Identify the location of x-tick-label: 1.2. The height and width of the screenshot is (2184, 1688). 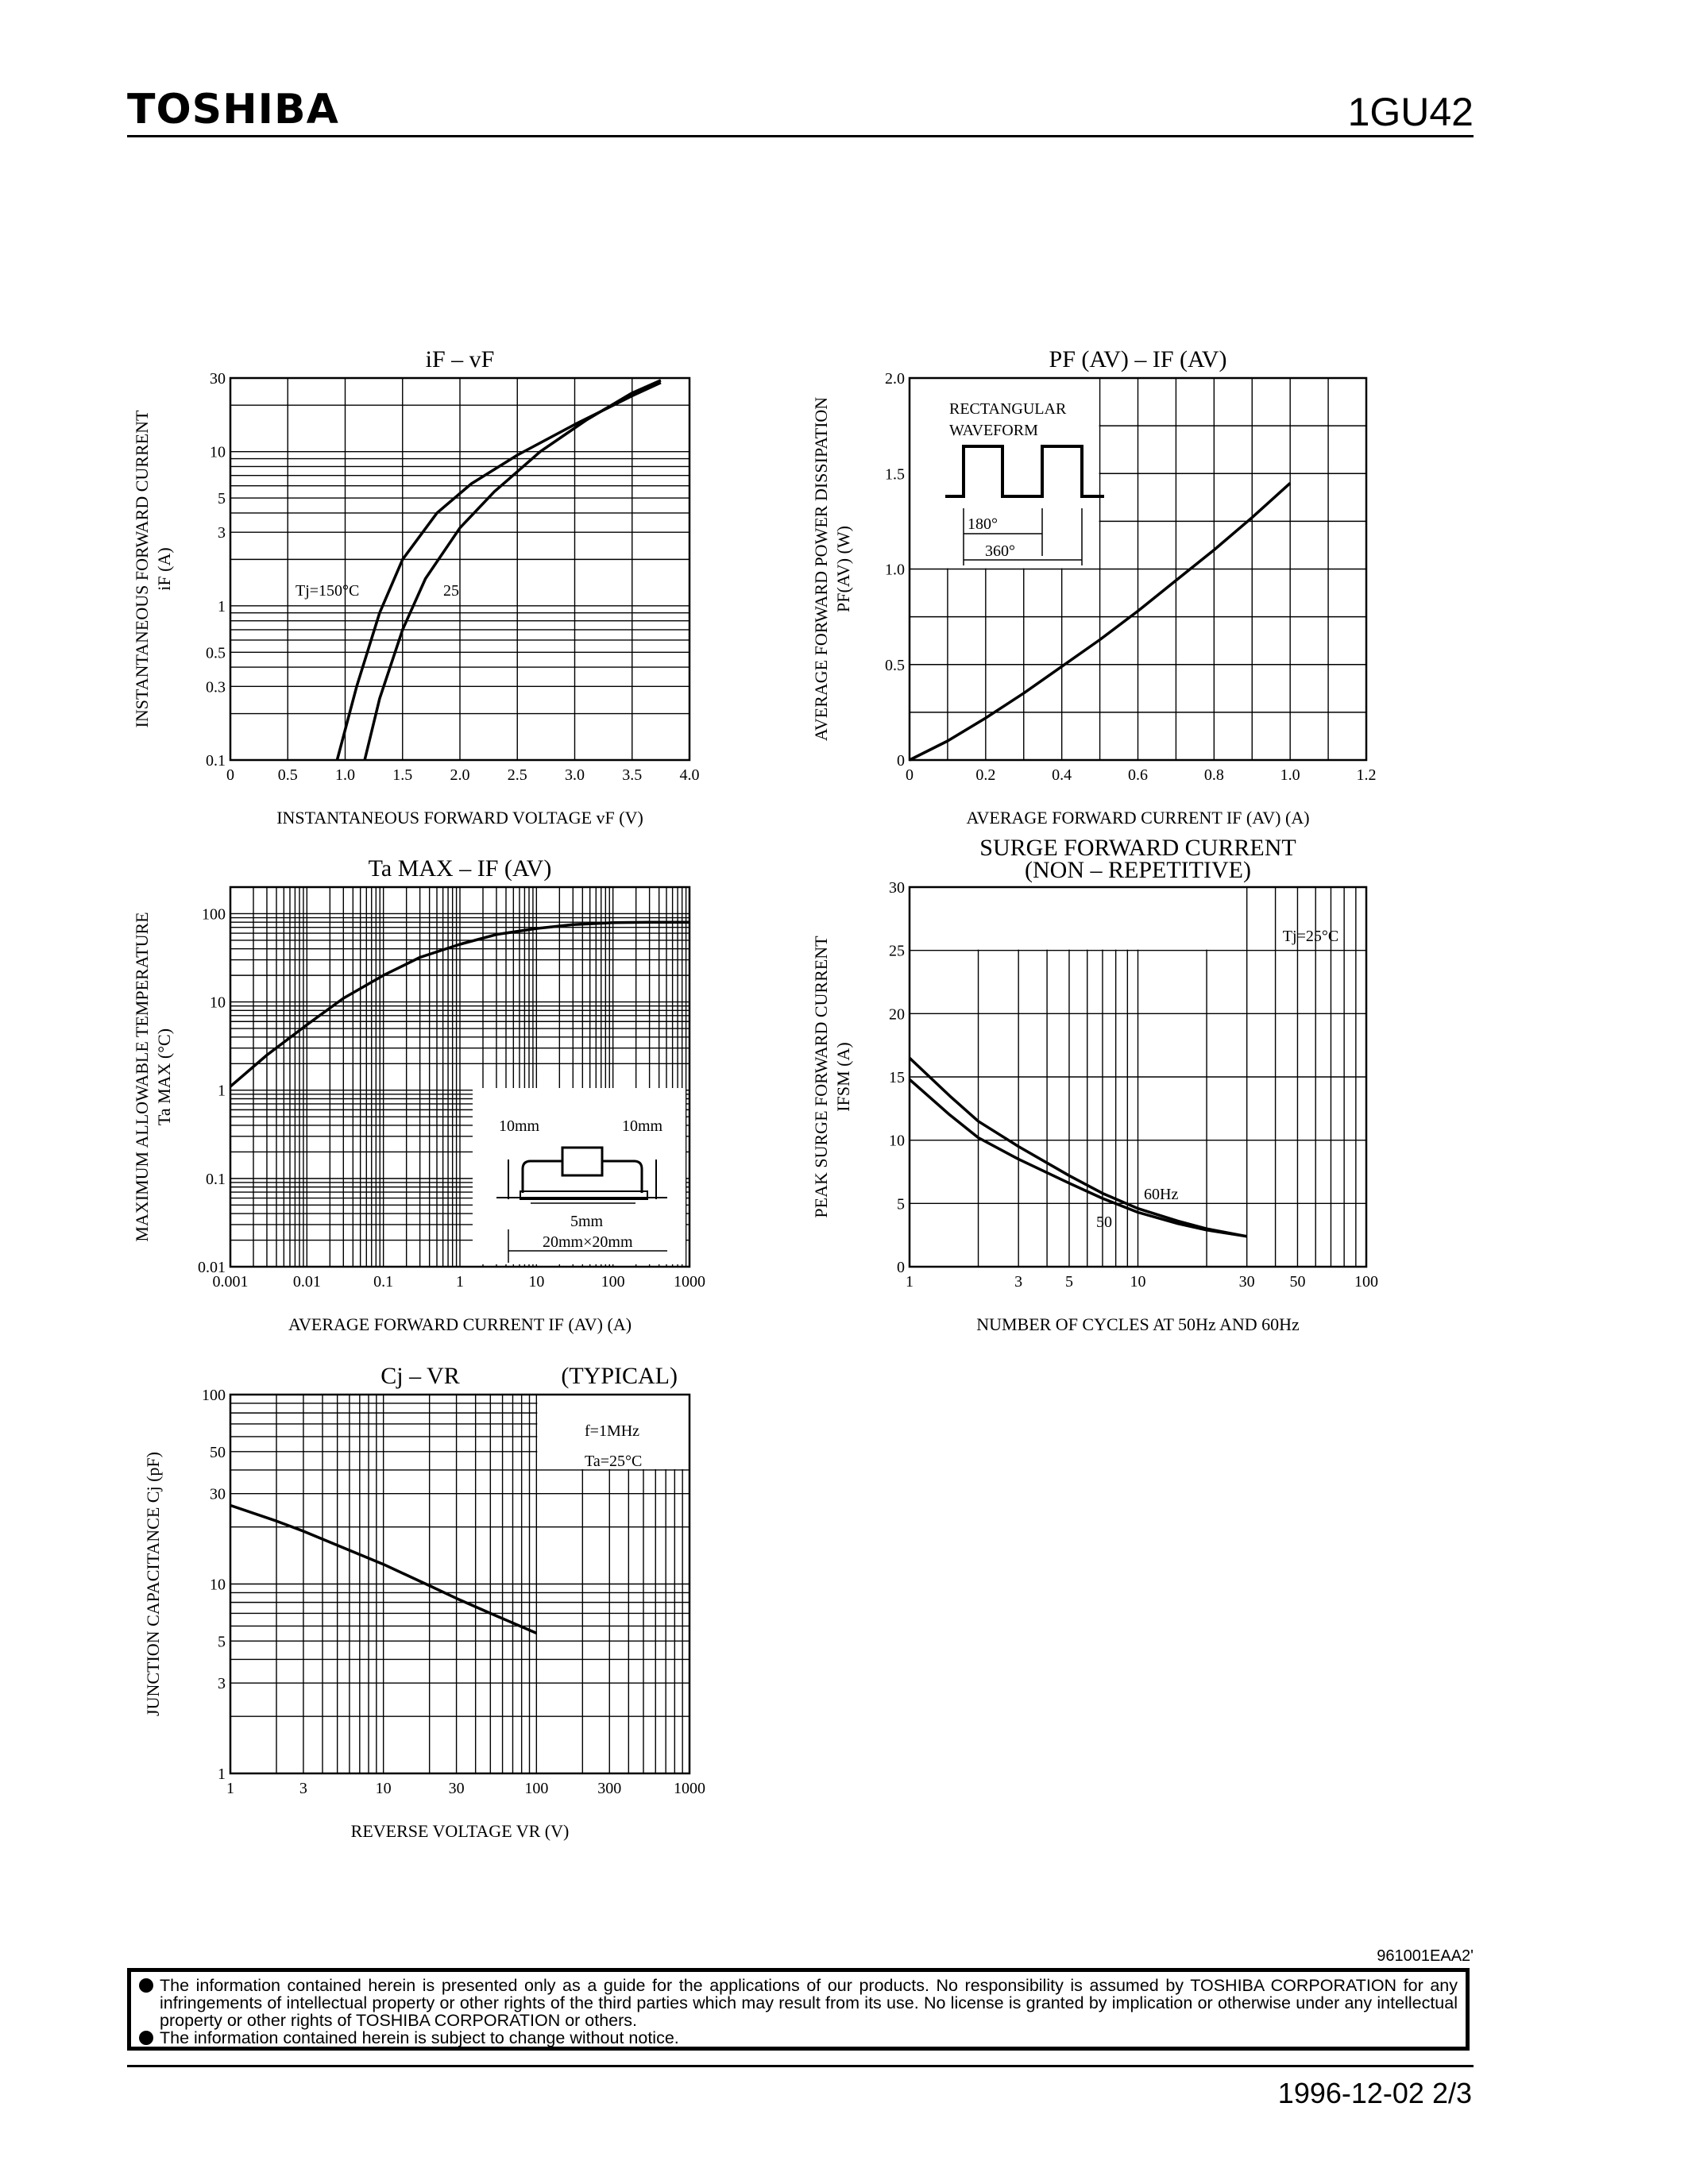
(1367, 775).